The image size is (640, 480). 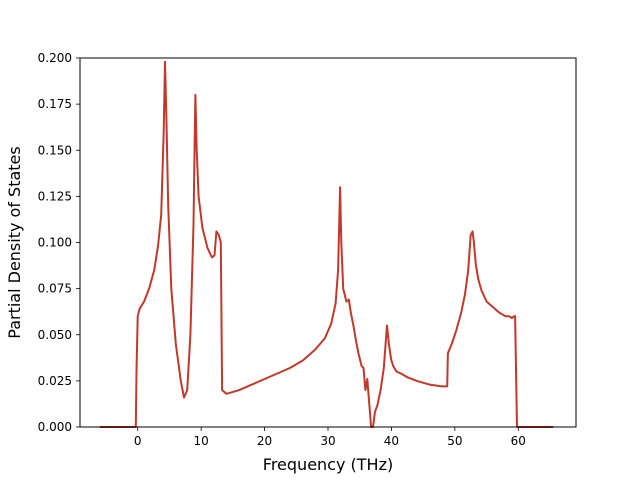 I want to click on y-tick-label: 0.050, so click(x=55, y=335).